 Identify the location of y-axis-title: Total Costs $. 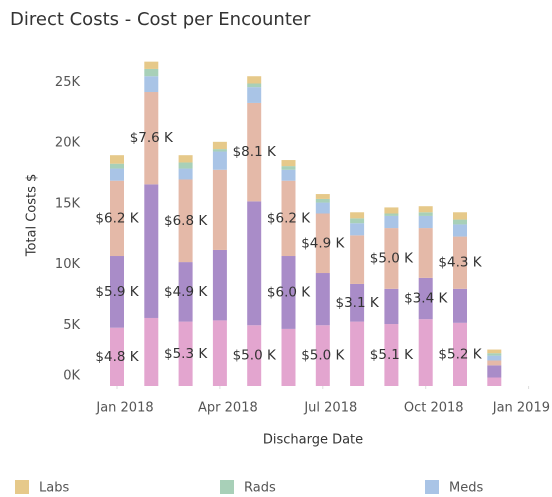
(32, 216).